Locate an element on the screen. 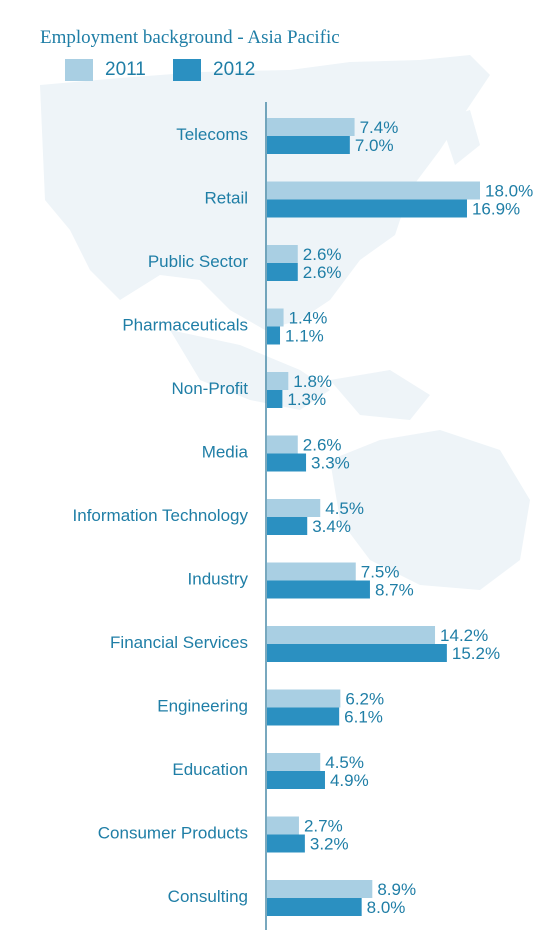  value-label-2012: 7.0% is located at coordinates (374, 145).